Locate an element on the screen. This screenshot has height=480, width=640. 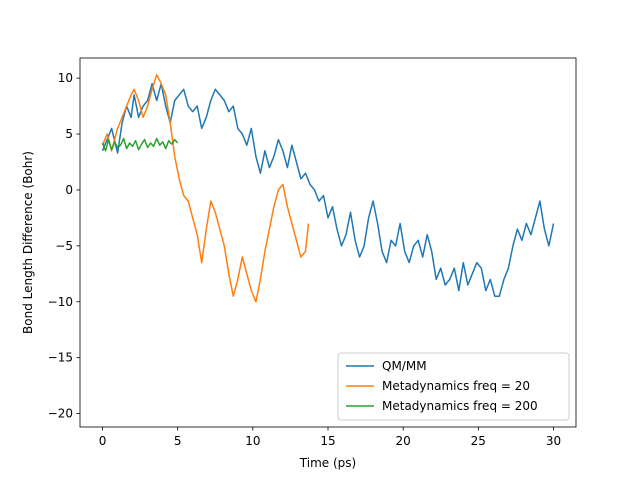
x-tick-label: 10 is located at coordinates (252, 441).